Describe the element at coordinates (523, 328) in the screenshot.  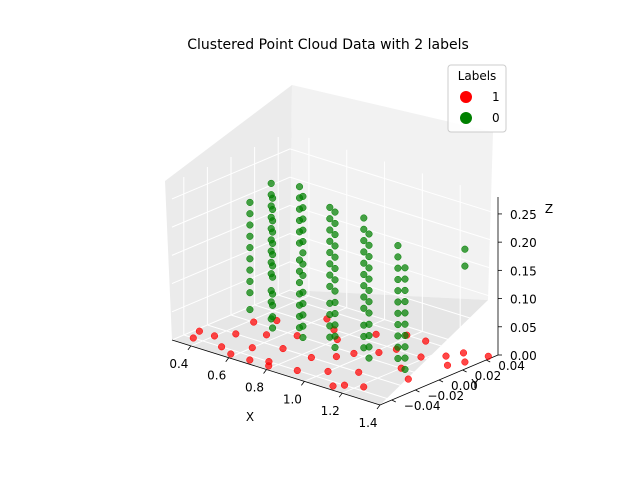
I see `z-tick-label: 0.05` at that location.